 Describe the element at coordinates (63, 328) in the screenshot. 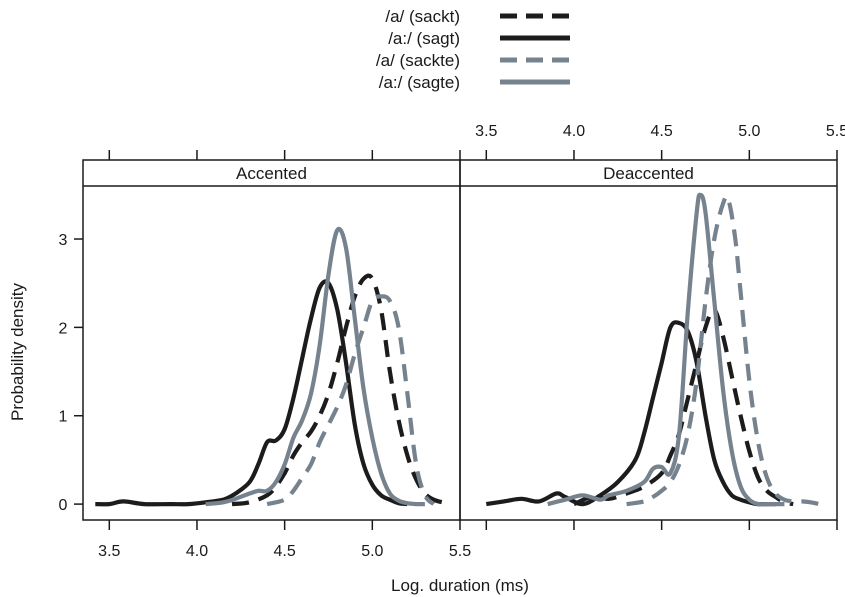

I see `y-tick-label: 2` at that location.